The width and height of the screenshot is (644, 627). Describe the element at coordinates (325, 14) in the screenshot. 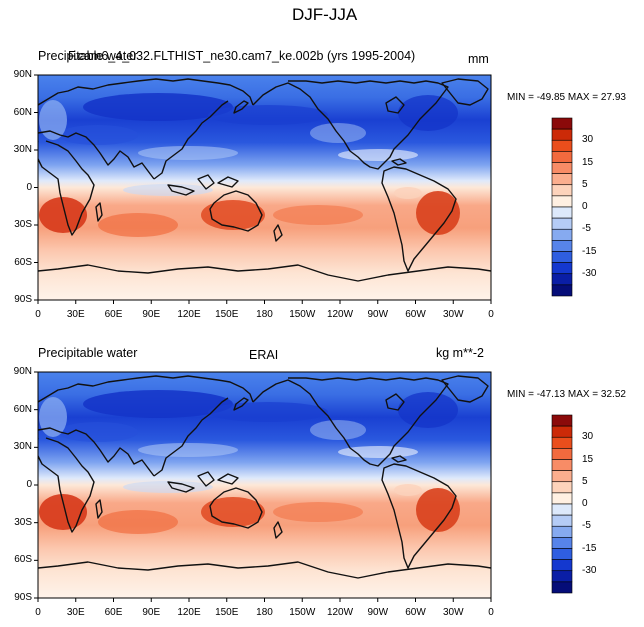

I see `figure-title: DJF-JJA` at that location.